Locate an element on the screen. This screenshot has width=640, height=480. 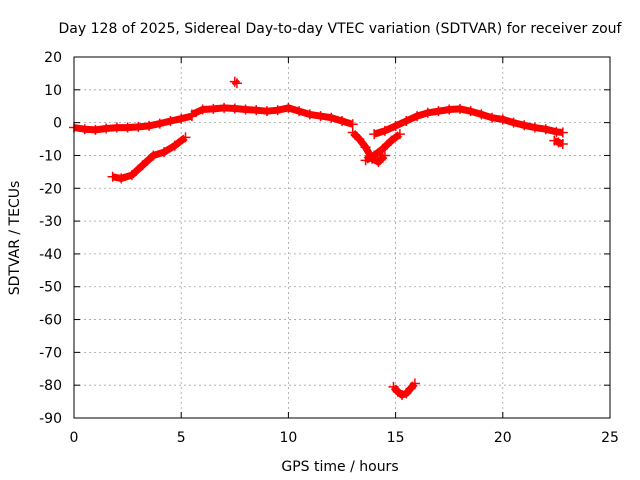
series-recovery-2-5h is located at coordinates (149, 158).